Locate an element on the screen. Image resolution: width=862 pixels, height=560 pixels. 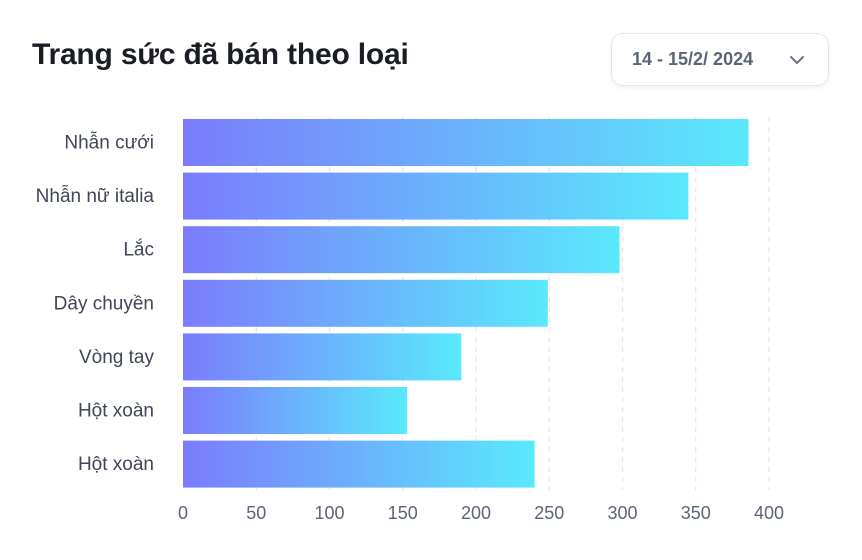
x-tick-label: 150 is located at coordinates (403, 513).